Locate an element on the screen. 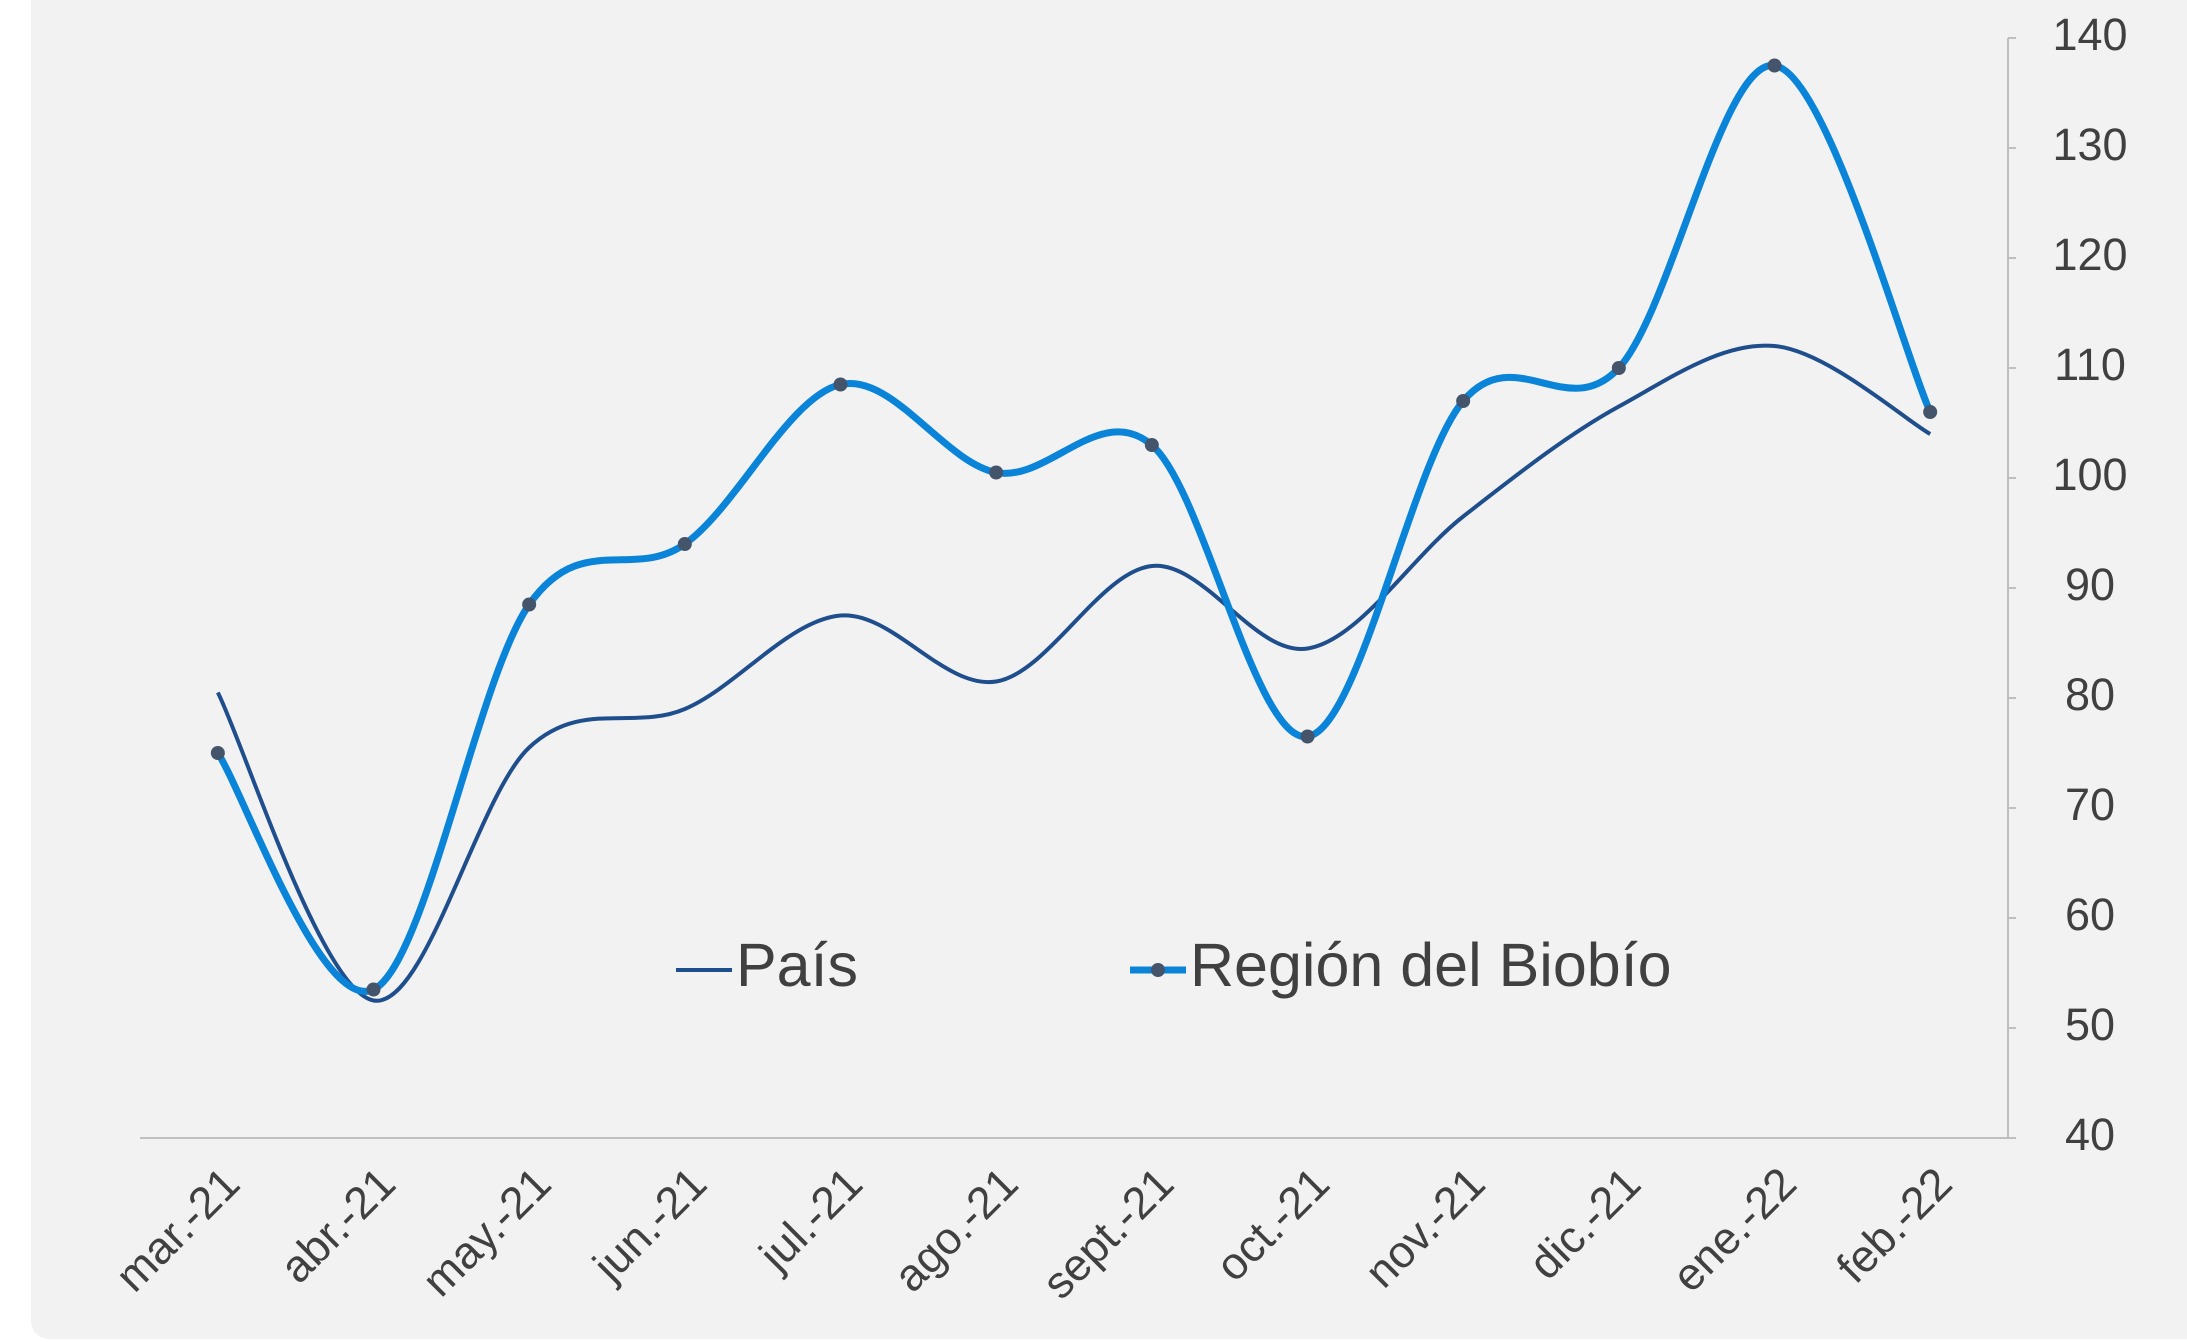 This screenshot has height=1342, width=2187. y-tick-label: 80 is located at coordinates (2090, 694).